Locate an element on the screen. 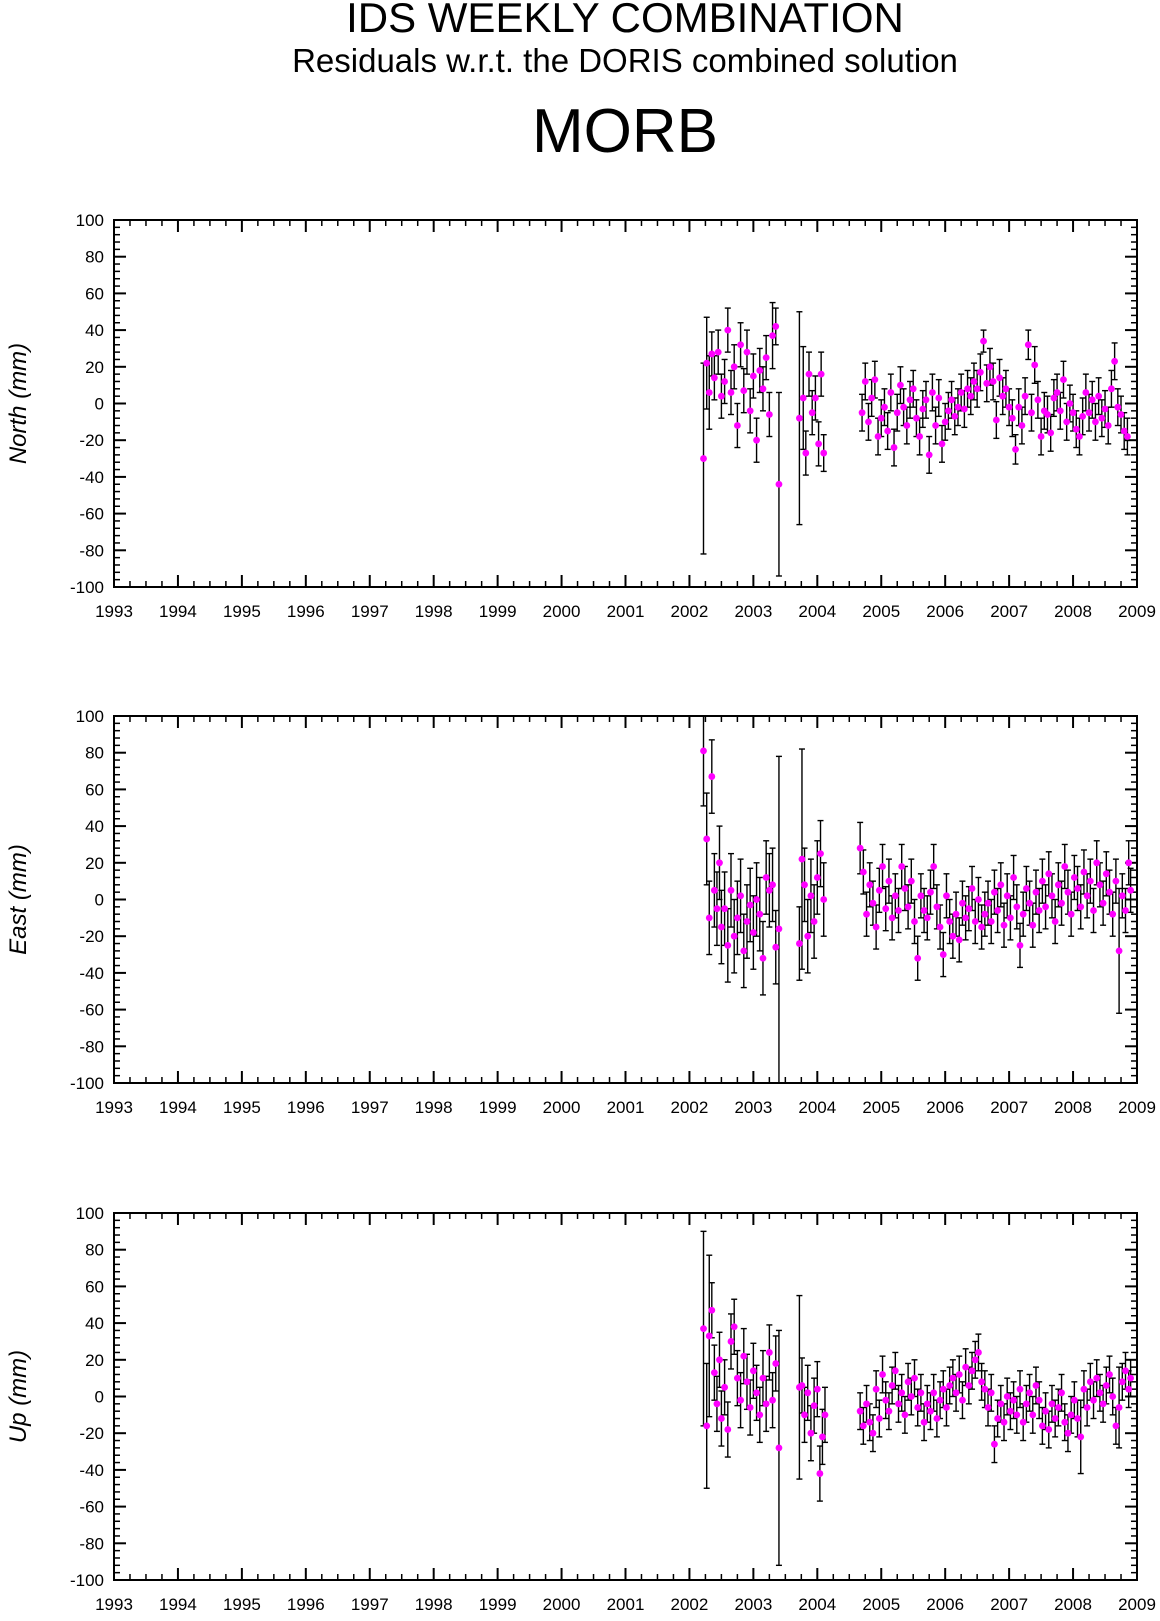 This screenshot has width=1160, height=1621. chart-title: IDS WEEKLY COMBINATION is located at coordinates (625, 20).